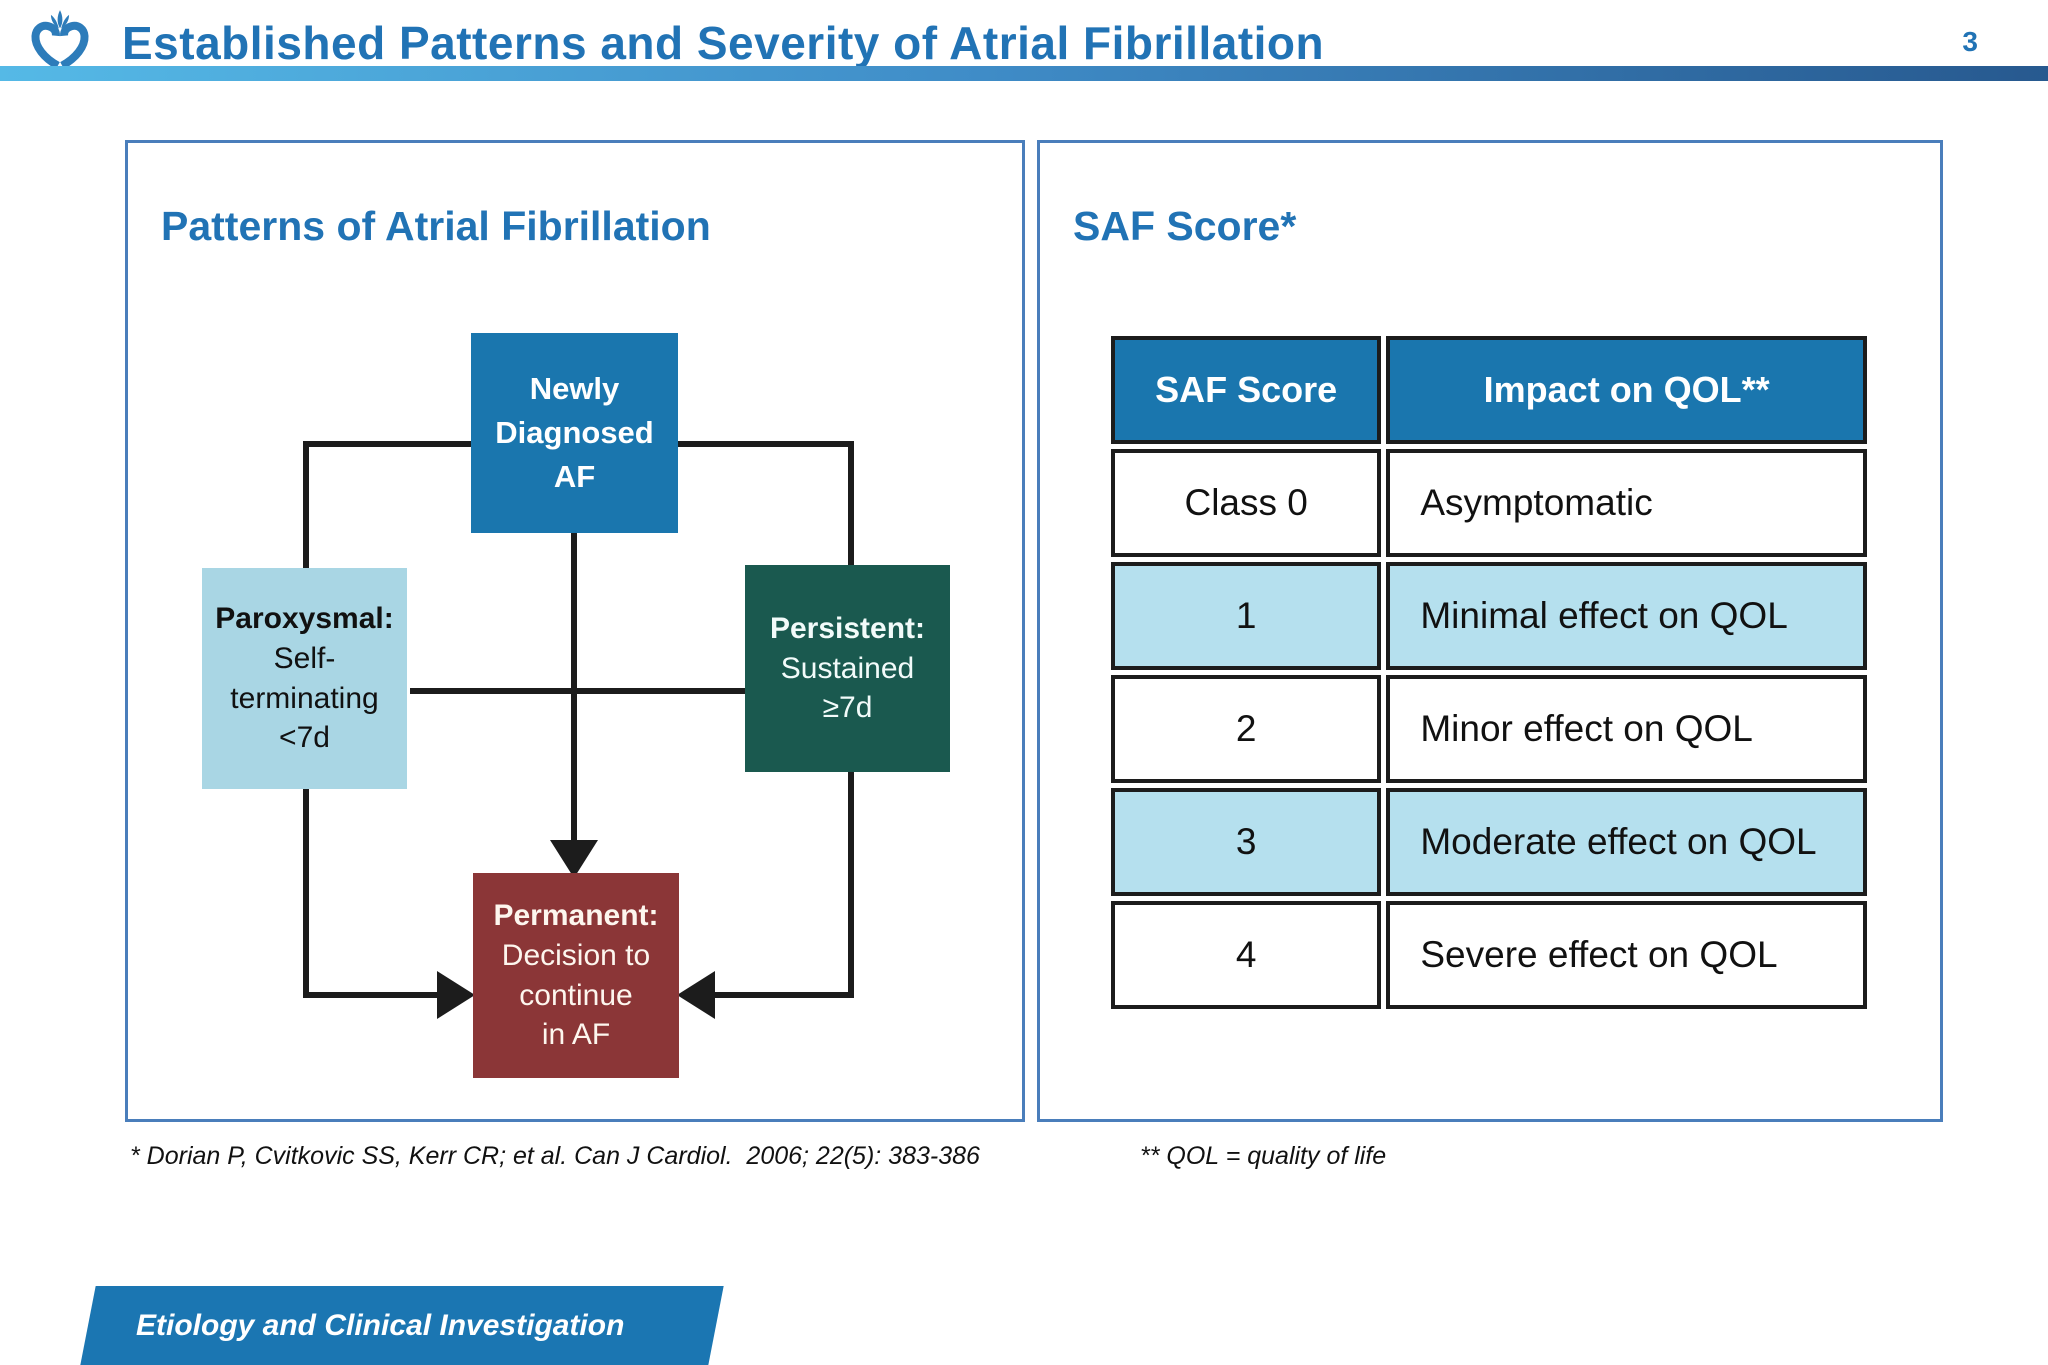 The image size is (2048, 1365). I want to click on table-row: 2 Minor effect on QOL, so click(1489, 729).